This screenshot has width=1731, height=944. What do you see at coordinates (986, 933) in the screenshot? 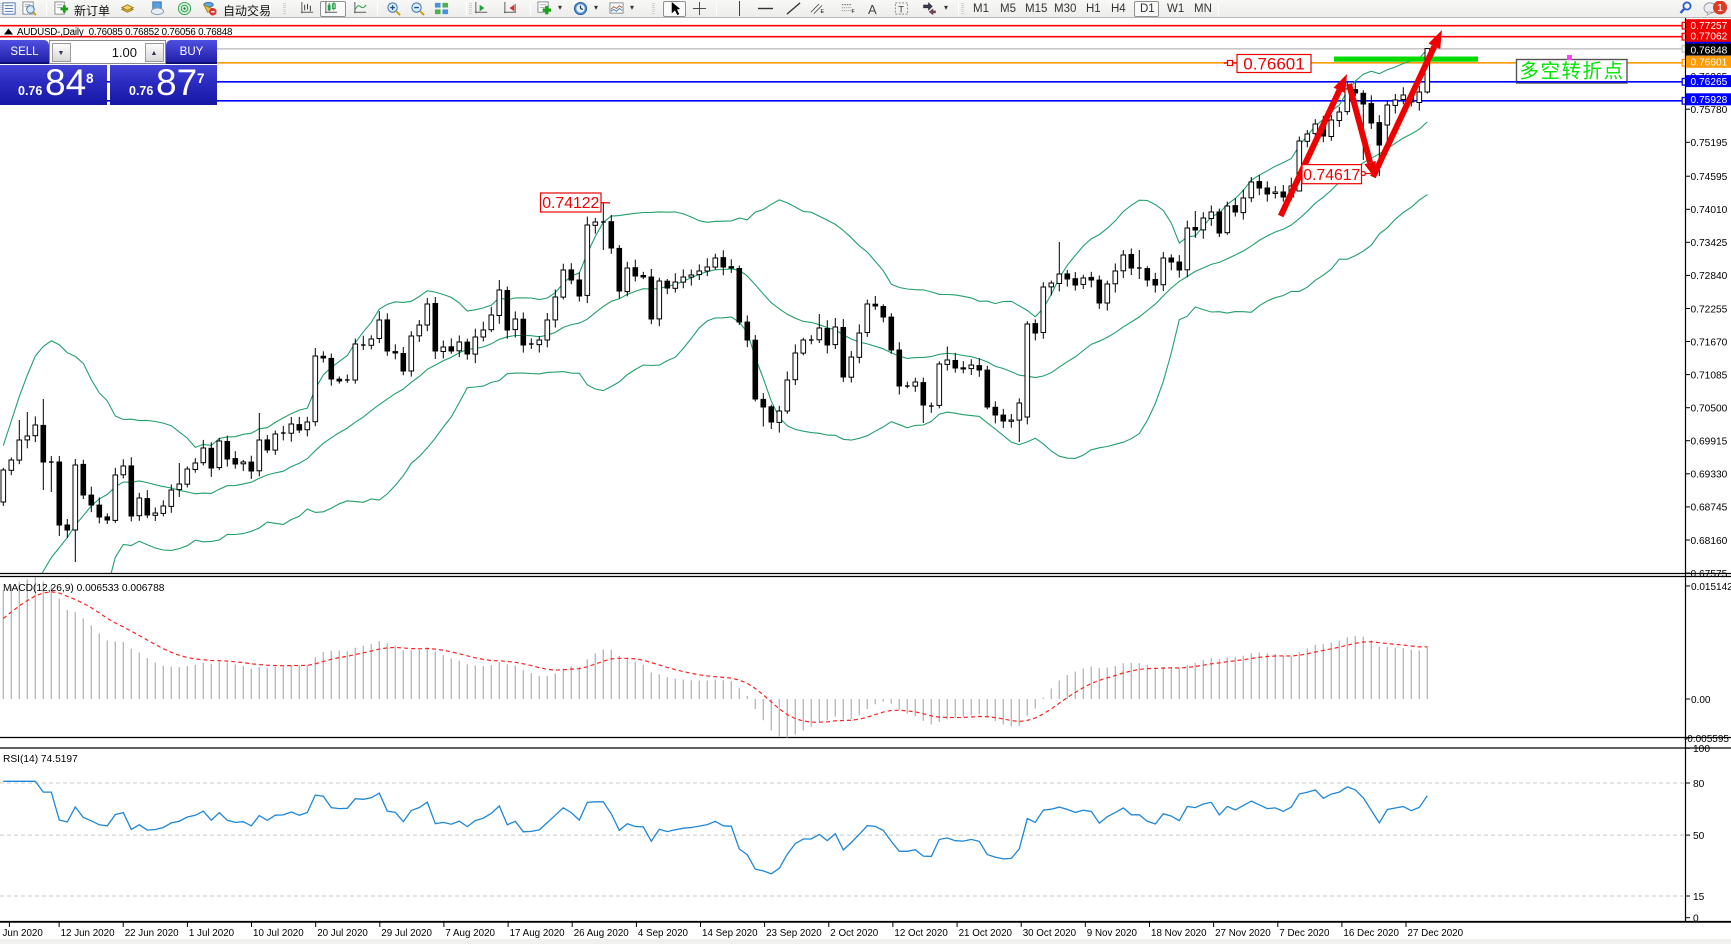
I see `svg-text: 21 Oct 2020` at bounding box center [986, 933].